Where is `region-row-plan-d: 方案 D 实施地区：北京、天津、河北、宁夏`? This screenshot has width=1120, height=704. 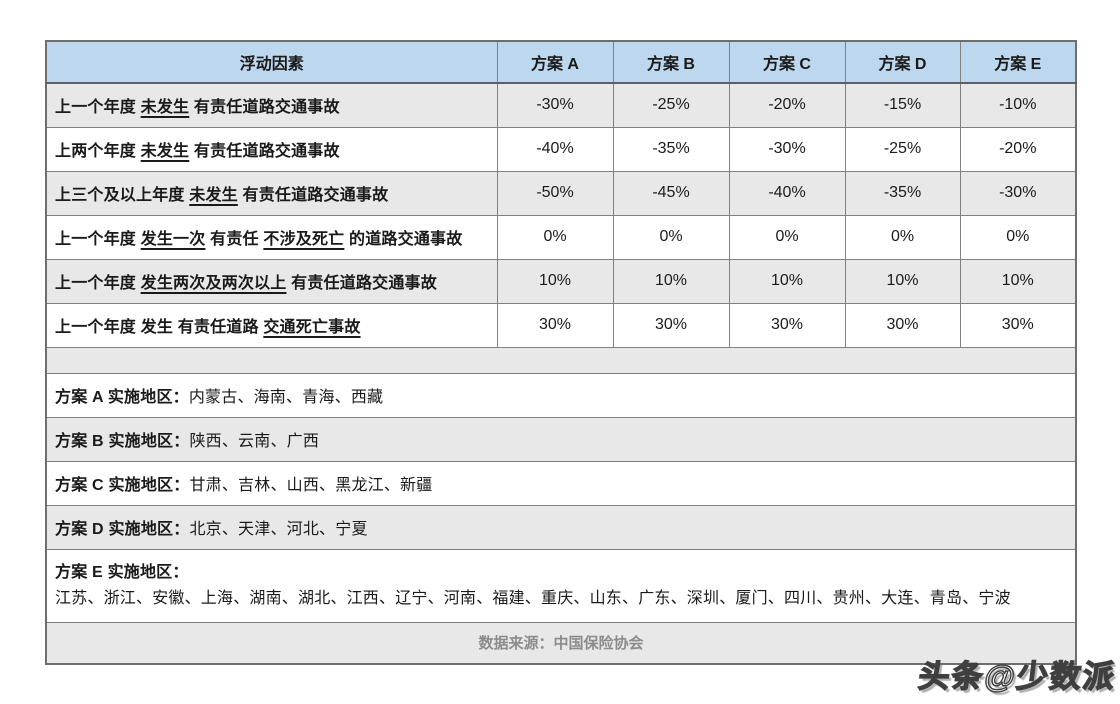
region-row-plan-d: 方案 D 实施地区：北京、天津、河北、宁夏 is located at coordinates (561, 527).